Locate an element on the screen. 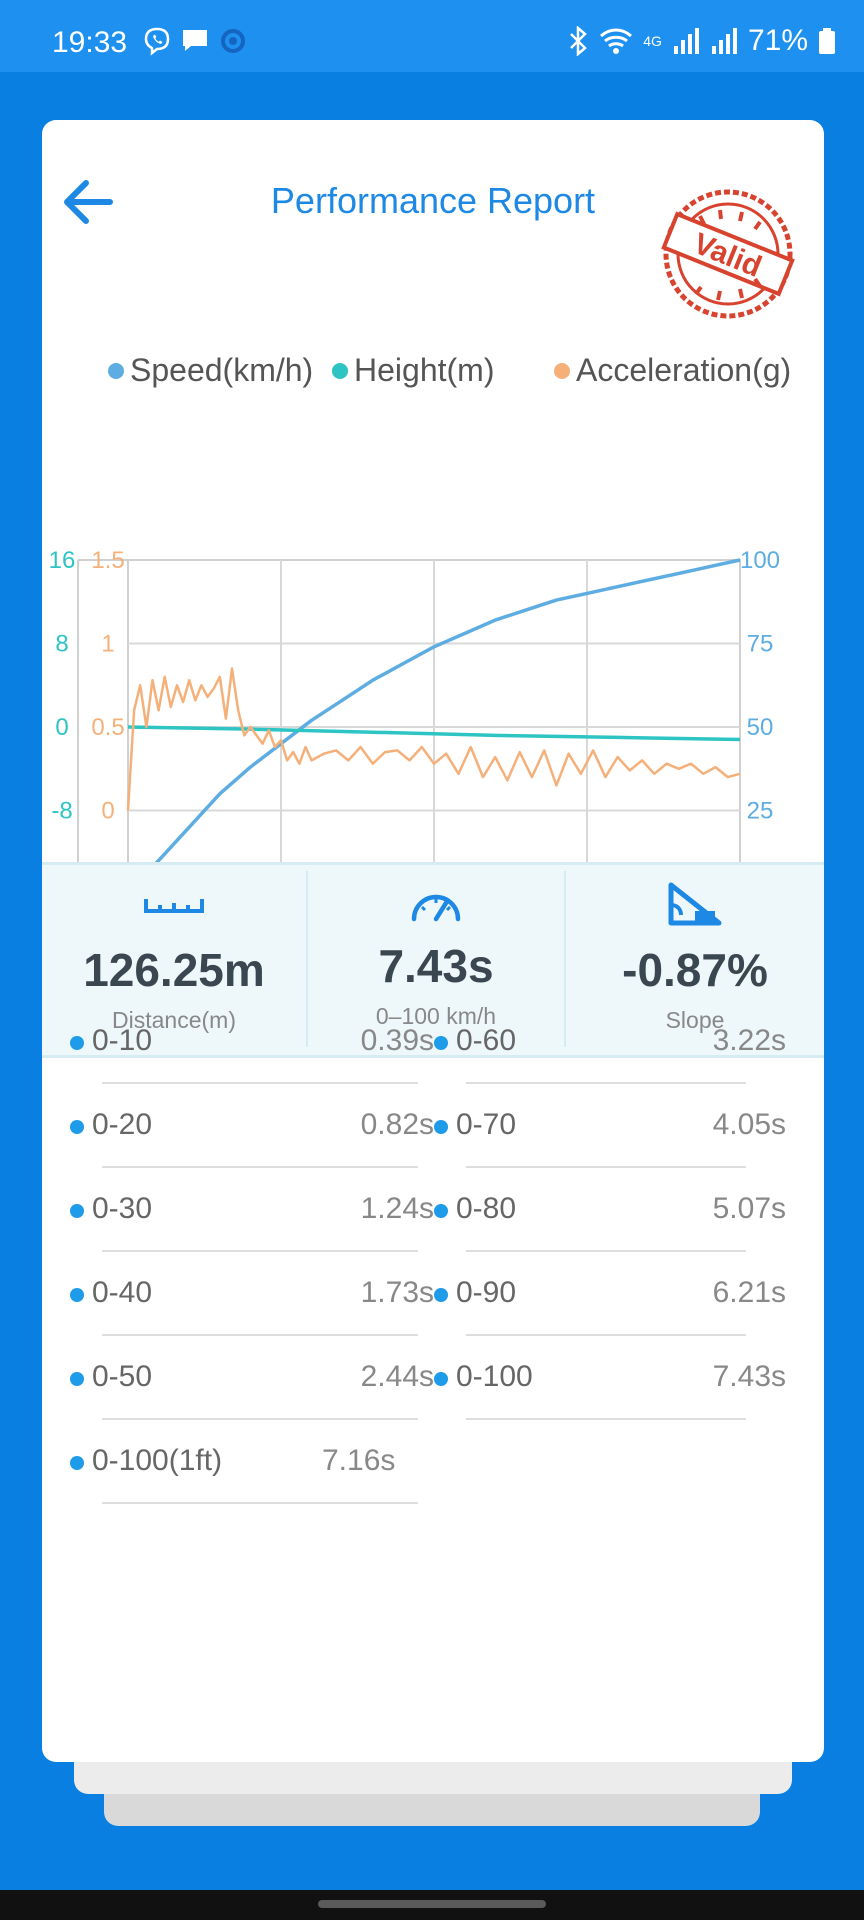 The width and height of the screenshot is (864, 1920). speed-tick-label: 50 is located at coordinates (760, 727).